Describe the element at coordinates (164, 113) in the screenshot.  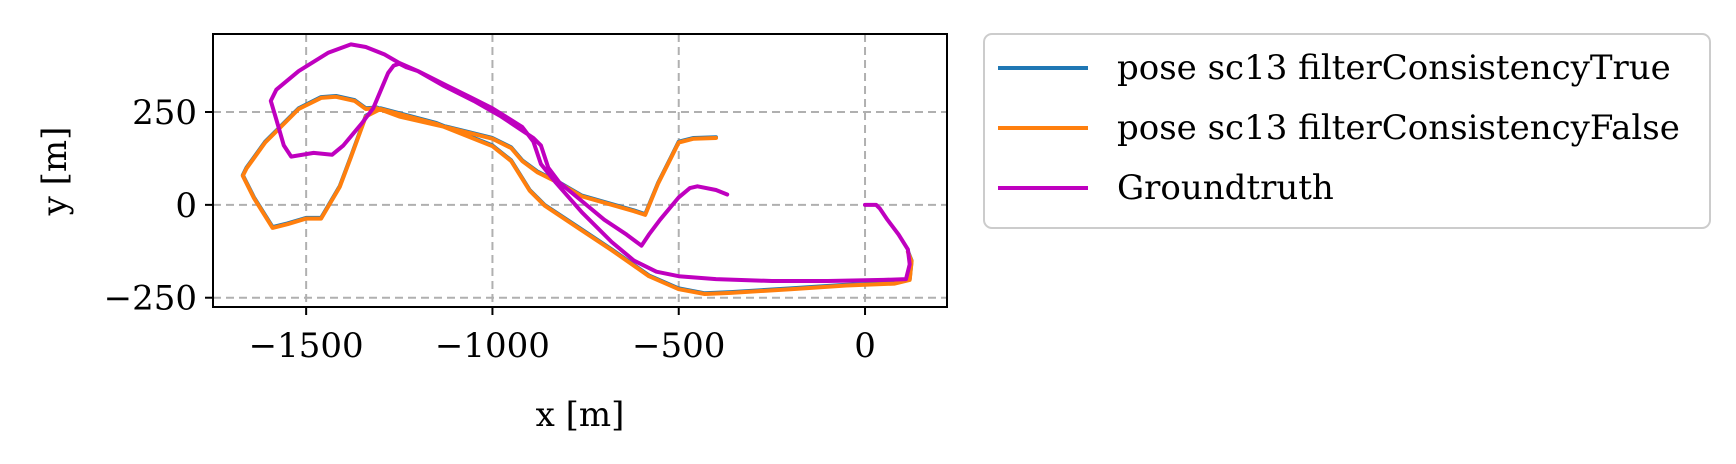
I see `y-tick-label: 250` at that location.